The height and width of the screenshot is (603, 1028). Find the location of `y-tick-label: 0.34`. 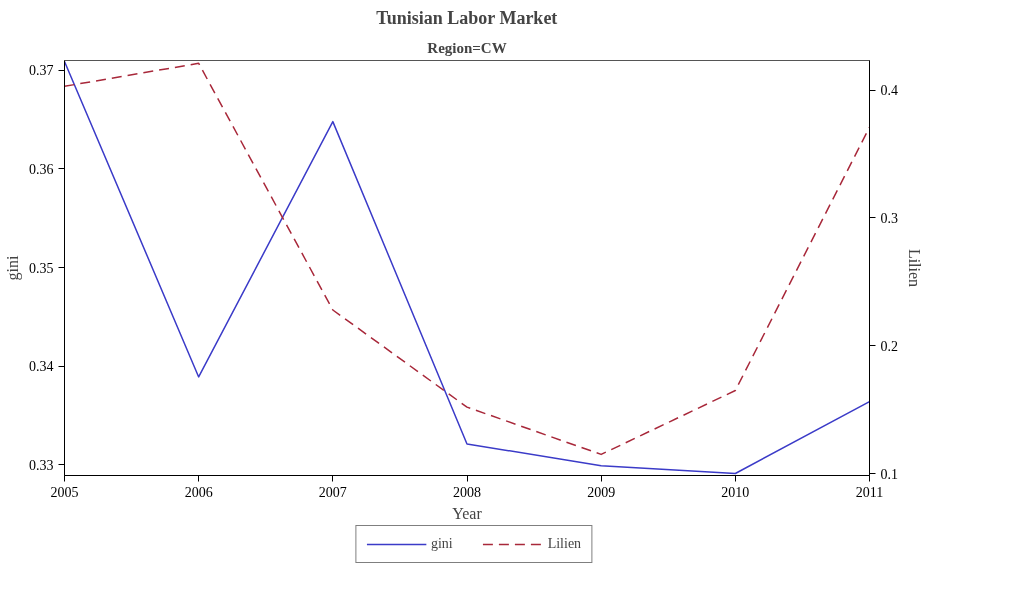

y-tick-label: 0.34 is located at coordinates (41, 367).